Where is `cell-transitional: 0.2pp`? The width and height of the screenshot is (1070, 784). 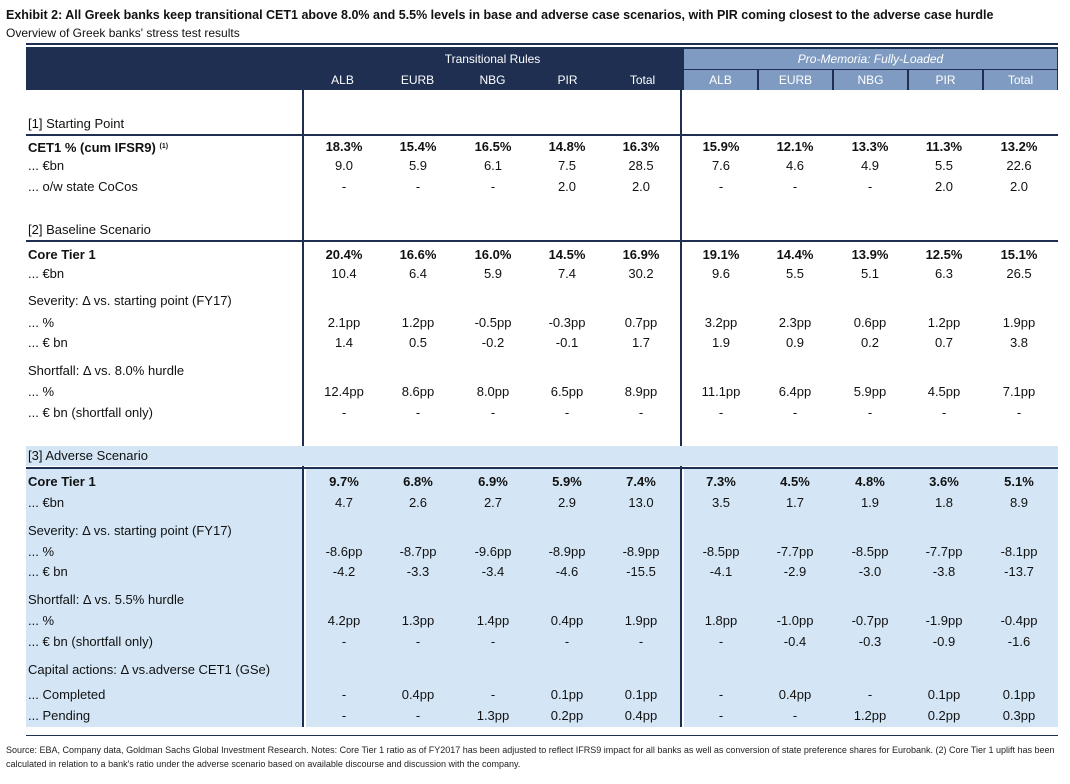 cell-transitional: 0.2pp is located at coordinates (567, 715).